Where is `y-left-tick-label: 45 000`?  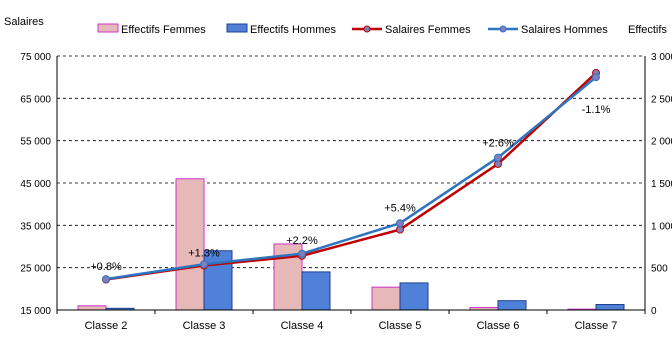 y-left-tick-label: 45 000 is located at coordinates (35, 184).